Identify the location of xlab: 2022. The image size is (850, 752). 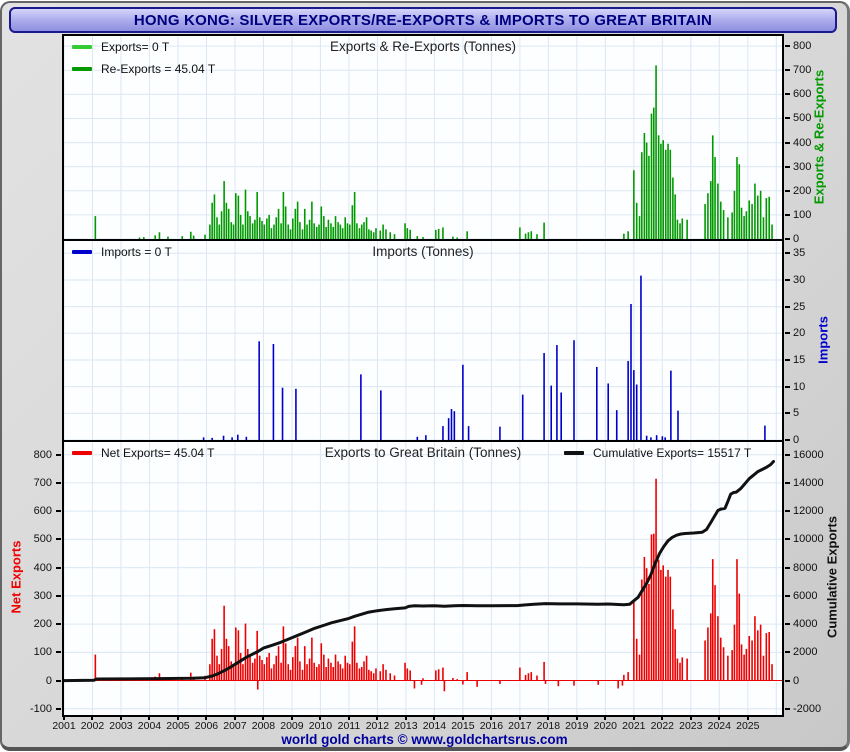
(662, 726).